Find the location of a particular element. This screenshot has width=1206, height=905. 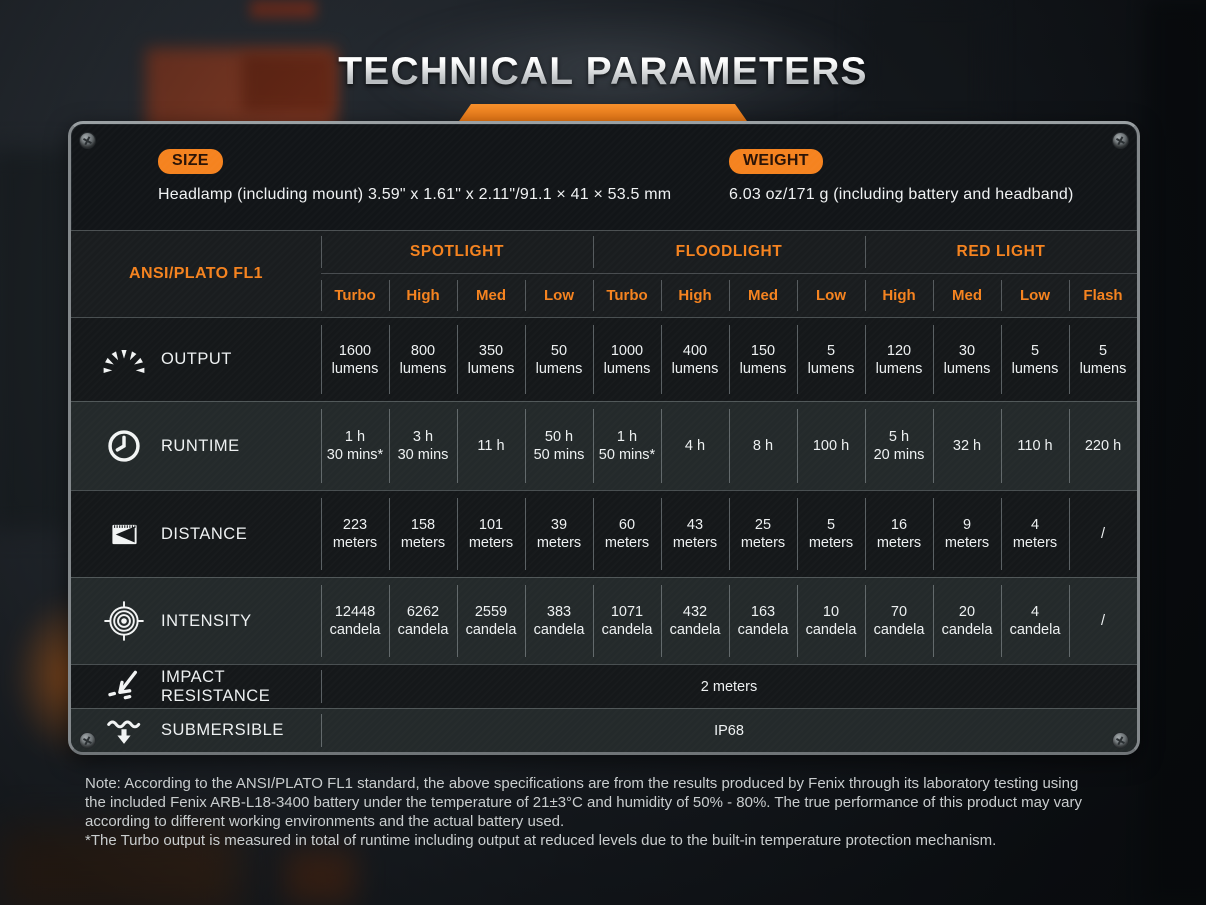

row-label: DISTANCE is located at coordinates (196, 534).